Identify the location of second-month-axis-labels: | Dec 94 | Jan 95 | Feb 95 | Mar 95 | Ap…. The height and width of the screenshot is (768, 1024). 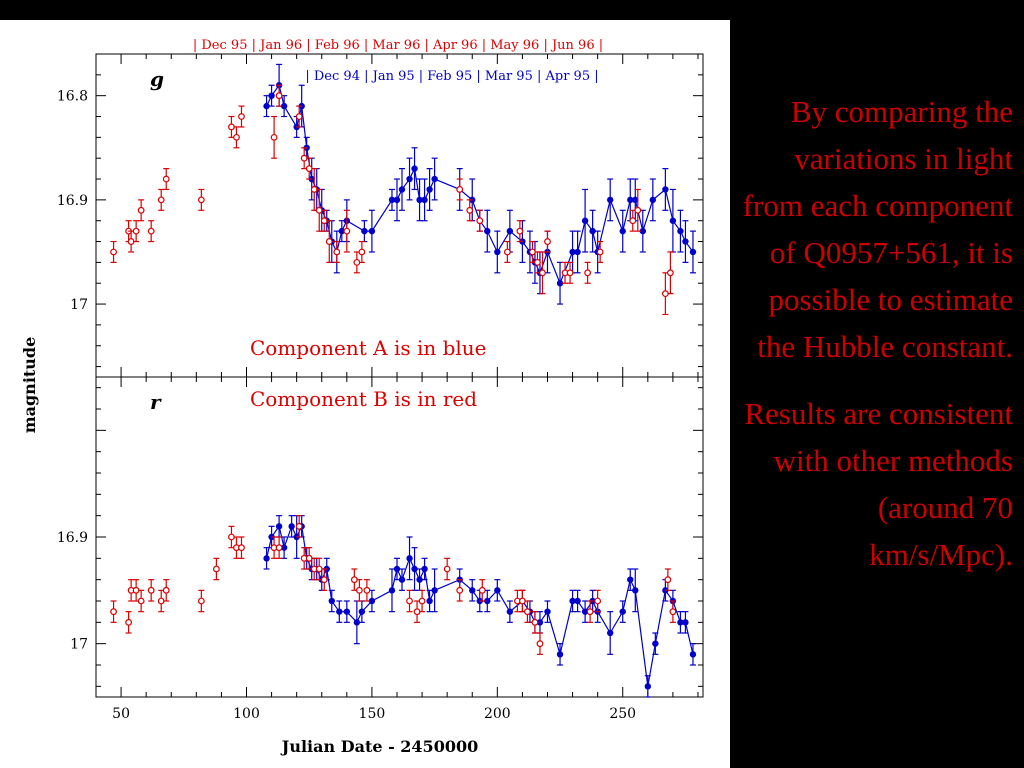
(451, 76).